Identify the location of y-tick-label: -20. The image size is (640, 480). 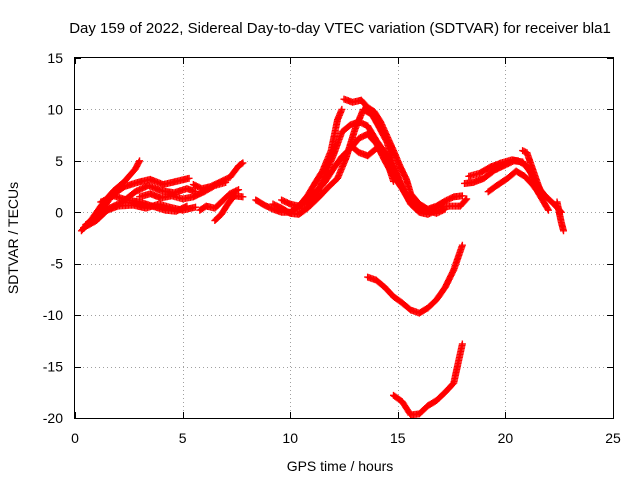
(53, 418).